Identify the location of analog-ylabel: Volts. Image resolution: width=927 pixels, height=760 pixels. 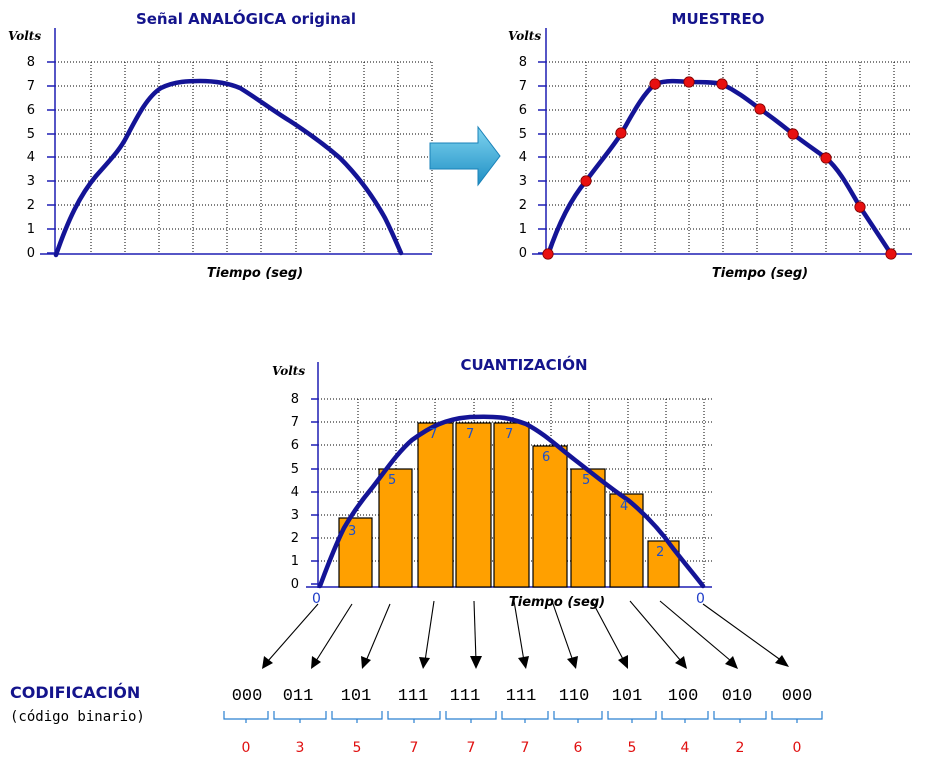
(24, 36).